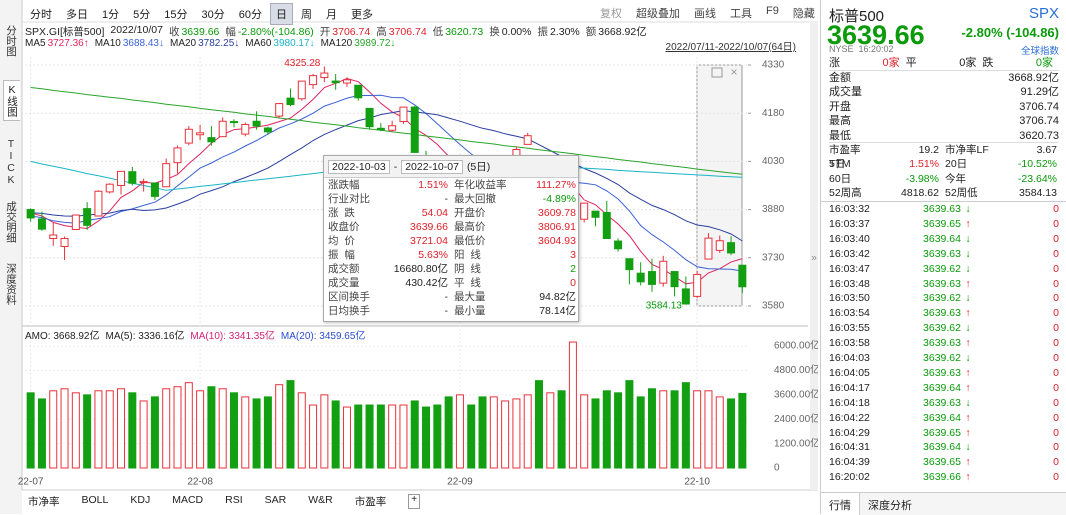 Image resolution: width=1066 pixels, height=515 pixels. Describe the element at coordinates (306, 15) in the screenshot. I see `period-tab: 周` at that location.